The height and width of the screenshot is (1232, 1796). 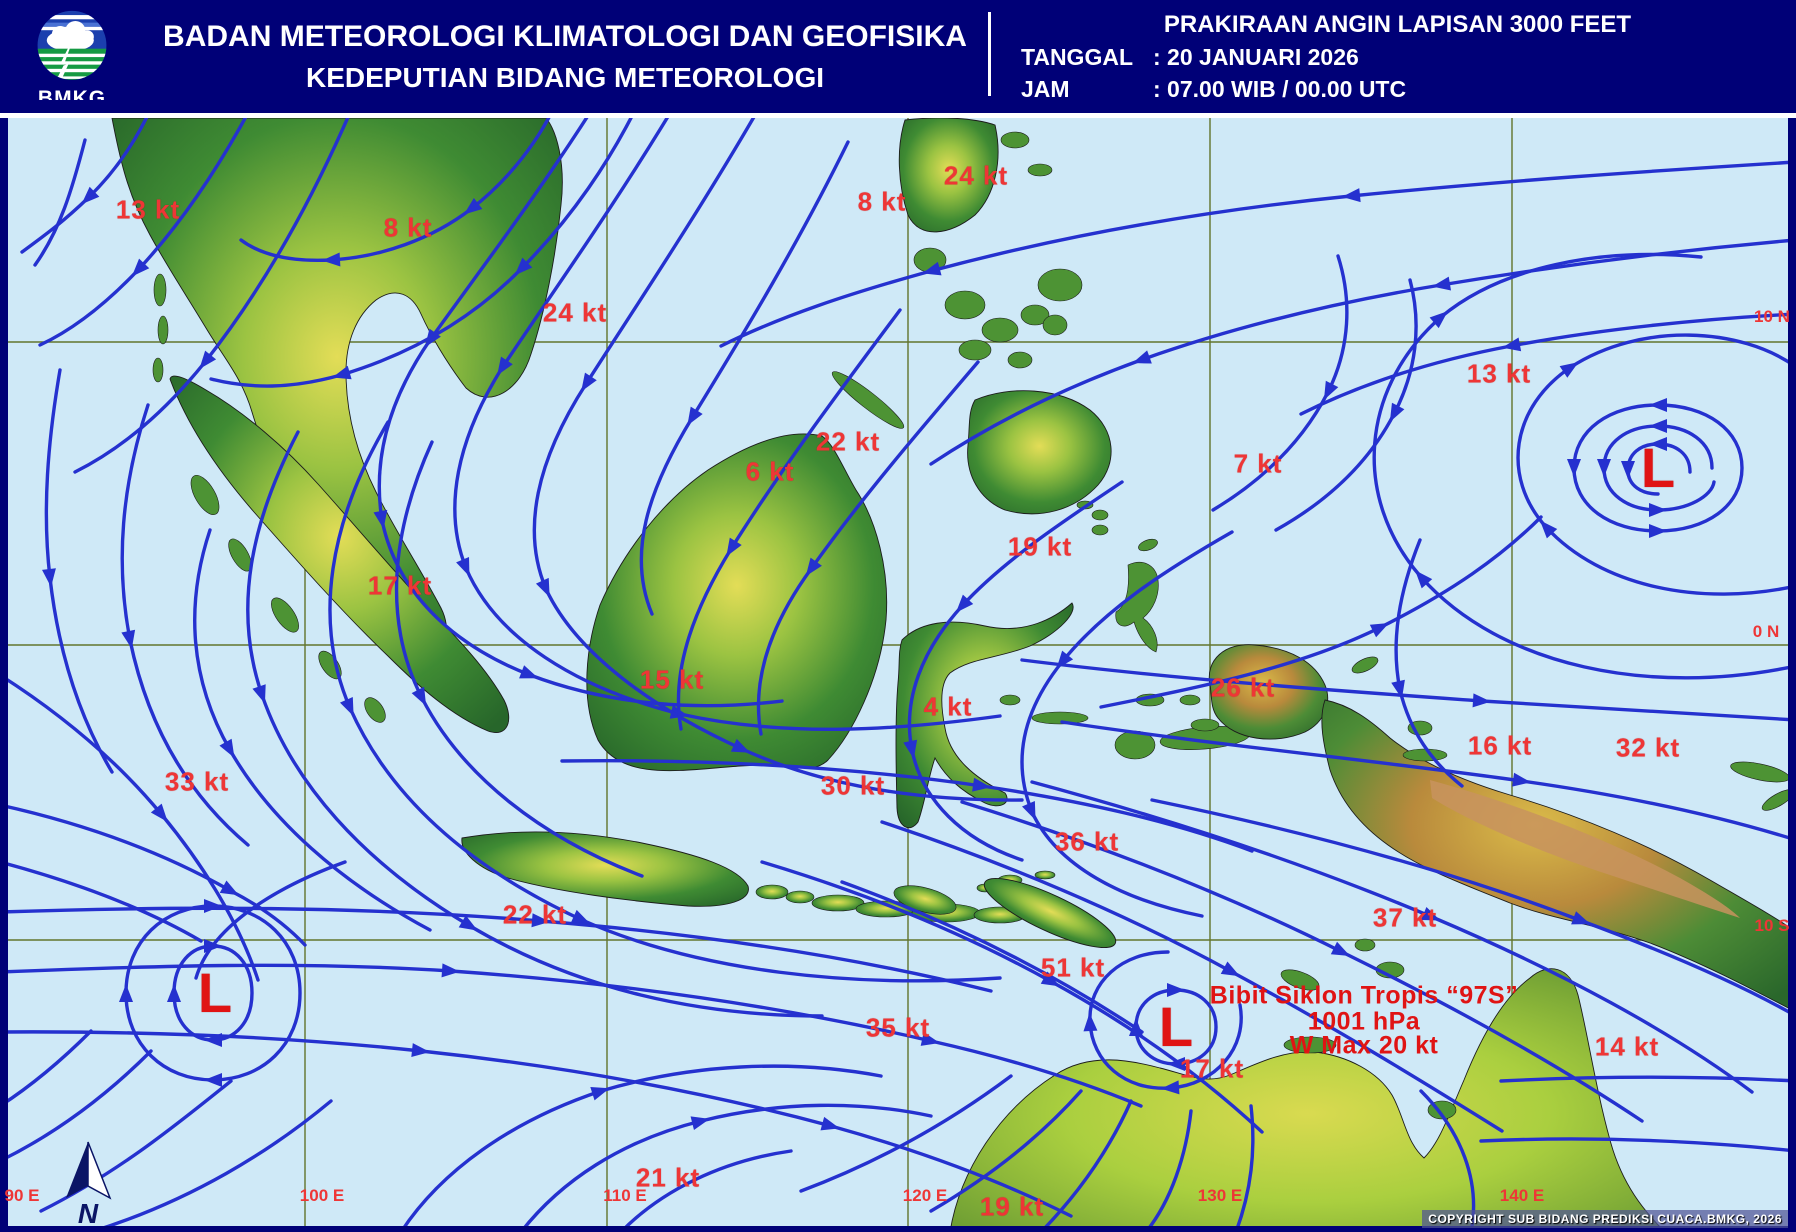 What do you see at coordinates (89, 1170) in the screenshot?
I see `north-compass-icon` at bounding box center [89, 1170].